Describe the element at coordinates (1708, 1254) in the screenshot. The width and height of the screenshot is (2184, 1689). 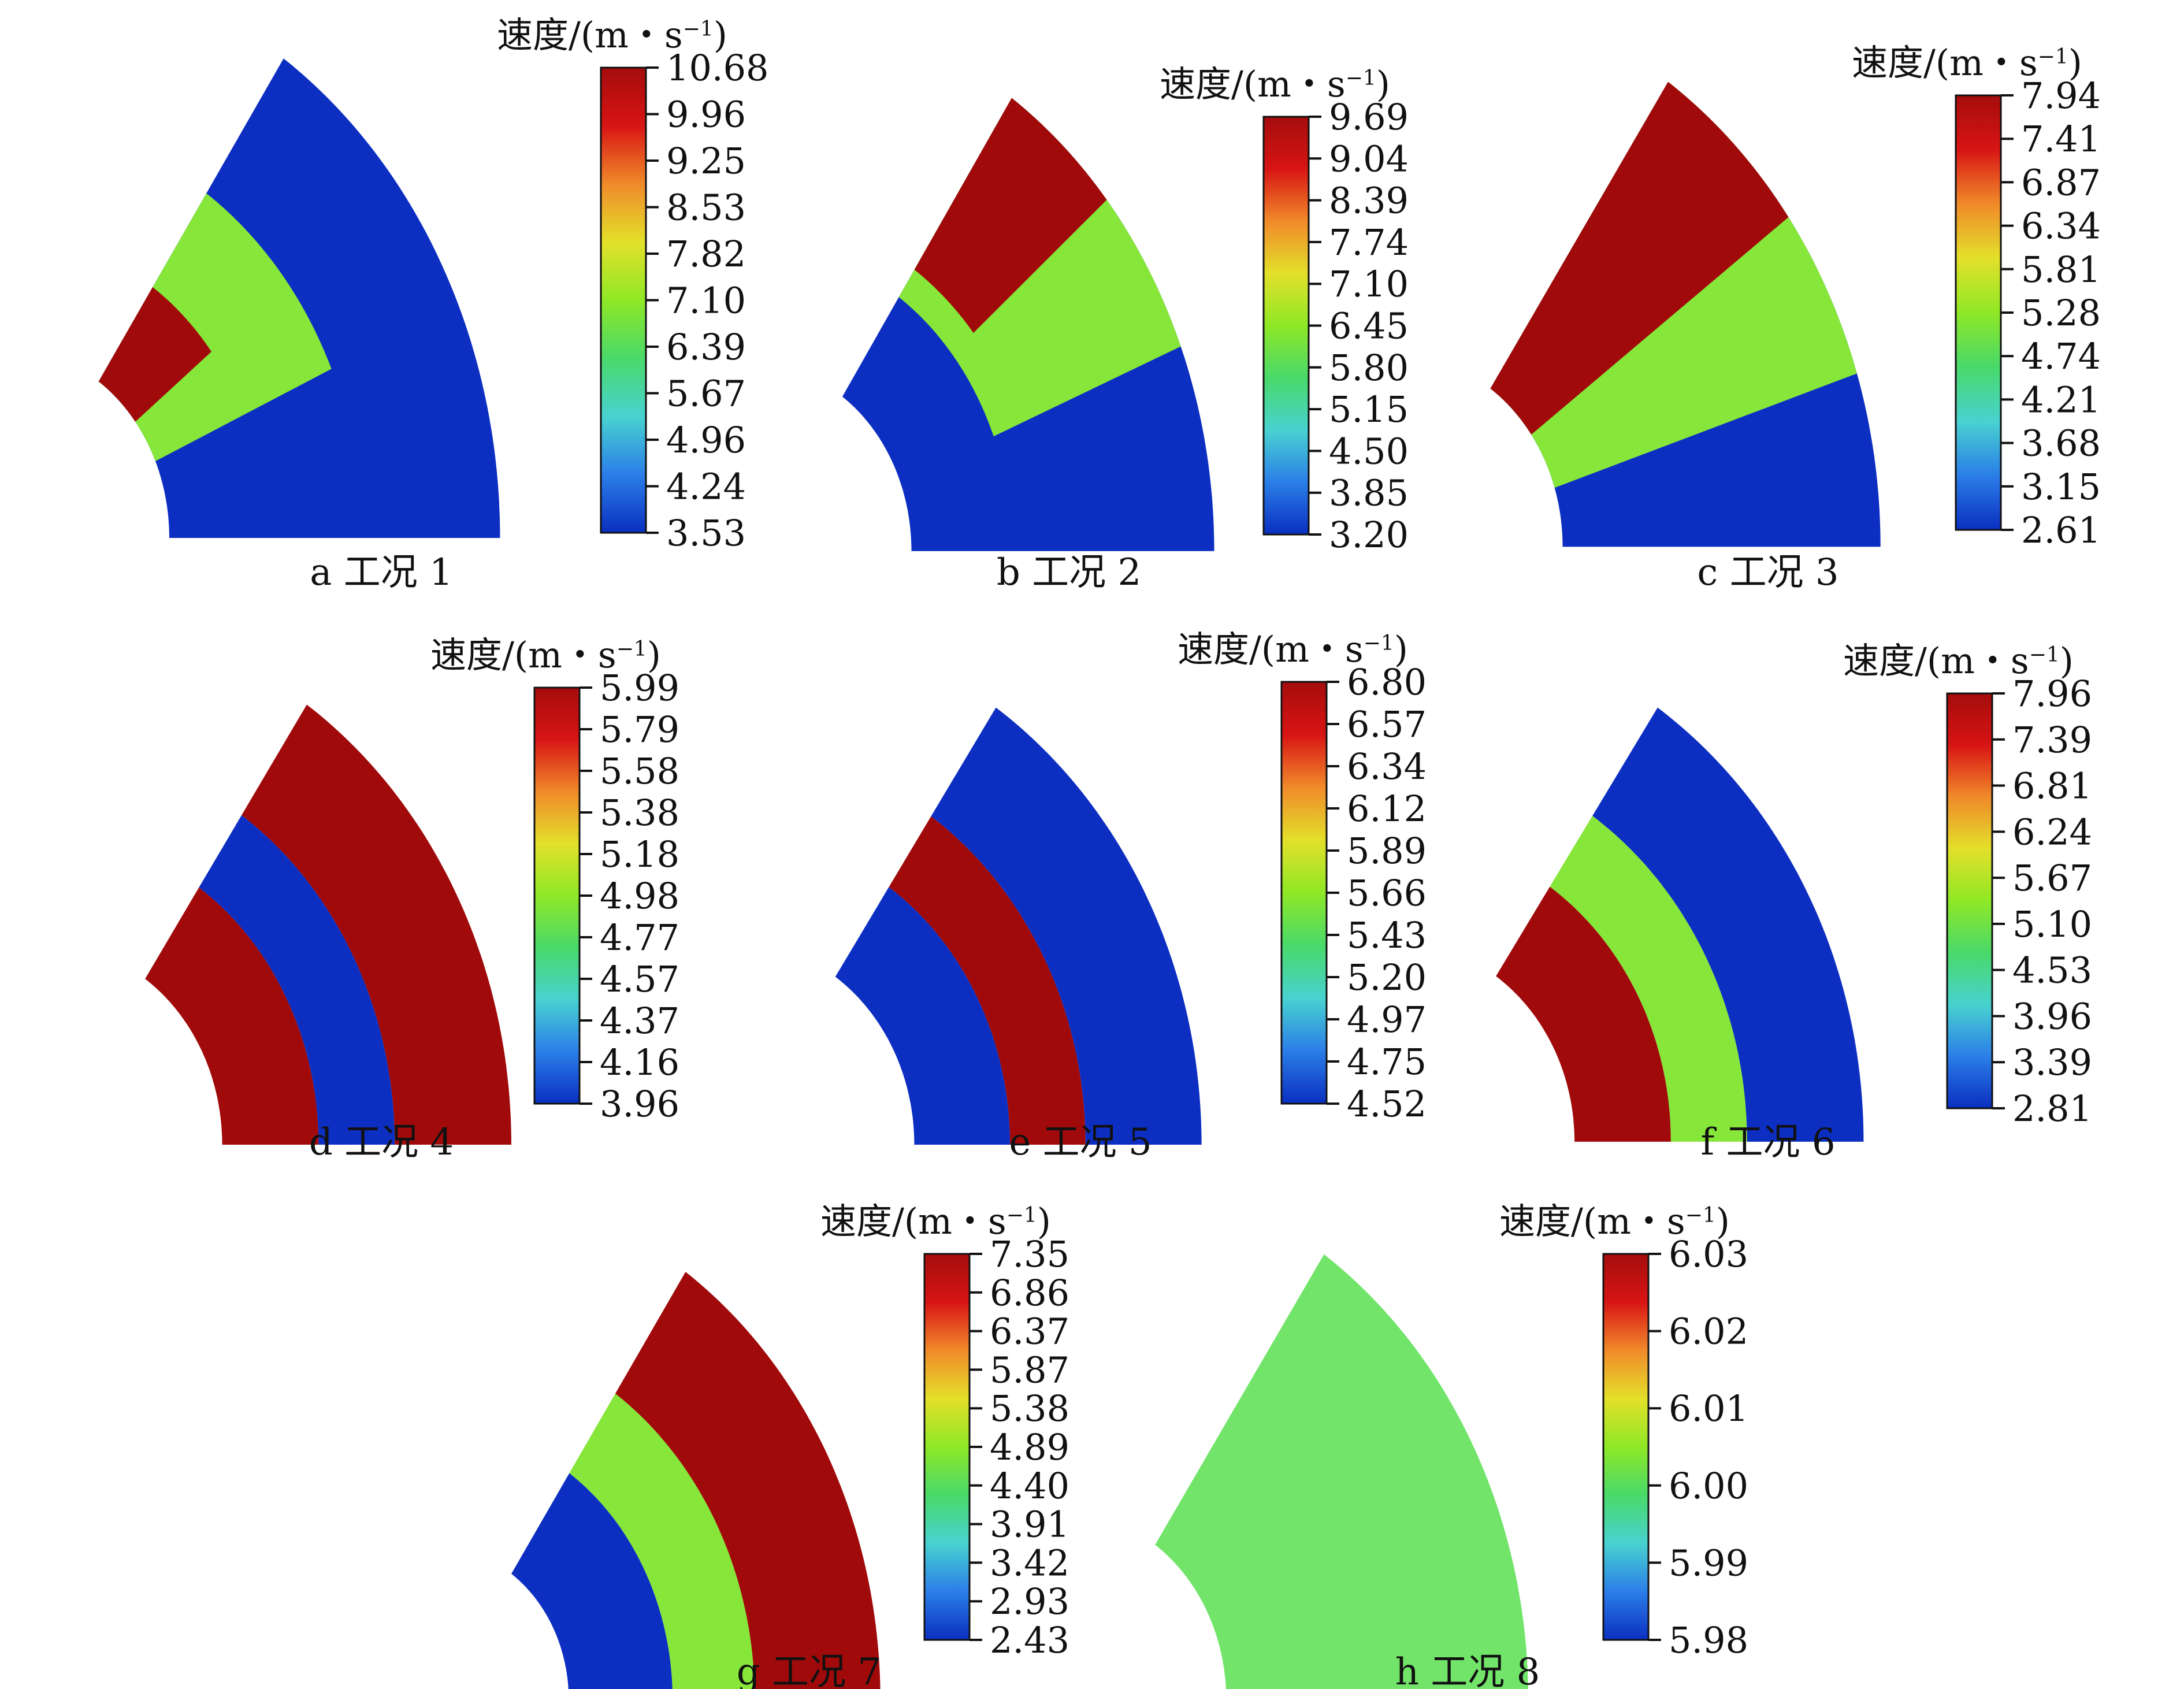
I see `tick-label: 6.03` at that location.